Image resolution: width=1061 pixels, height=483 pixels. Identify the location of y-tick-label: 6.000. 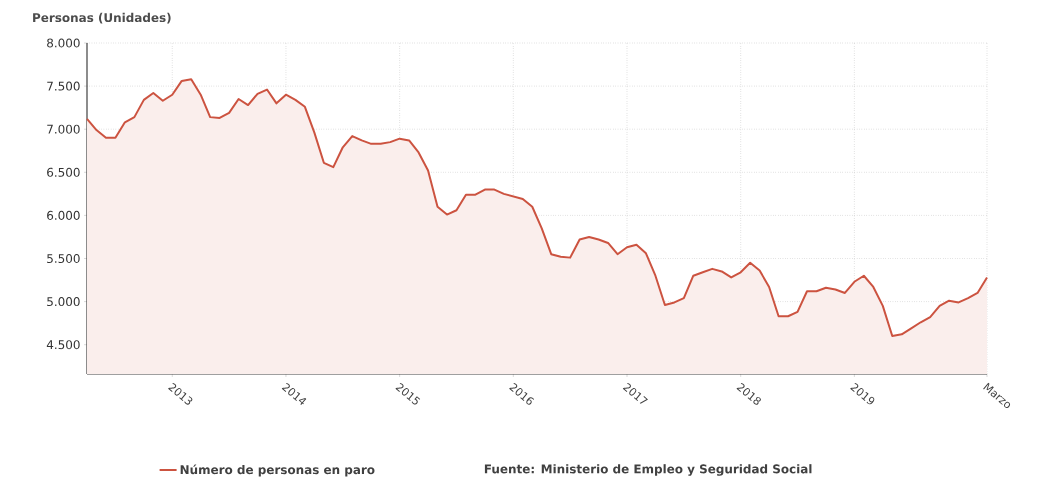
(63, 215).